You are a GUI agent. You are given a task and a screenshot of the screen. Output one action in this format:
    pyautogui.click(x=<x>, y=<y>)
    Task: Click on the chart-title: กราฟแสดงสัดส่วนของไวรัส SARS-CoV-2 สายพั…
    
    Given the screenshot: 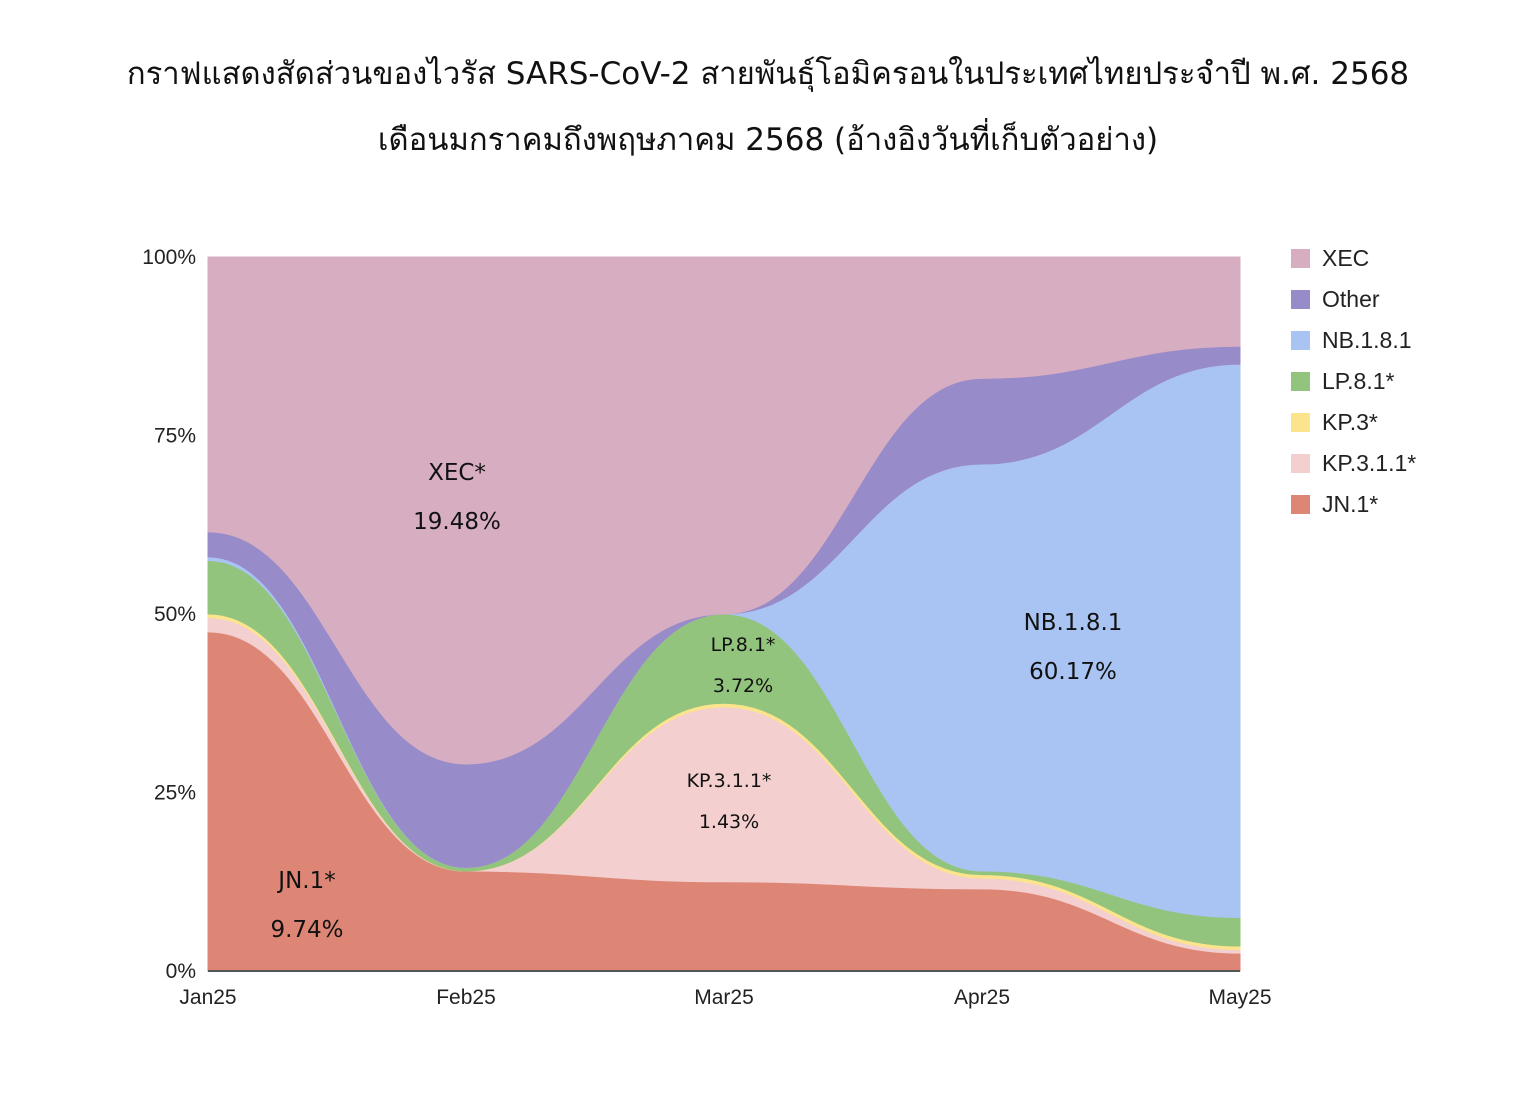 What is the action you would take?
    pyautogui.click(x=768, y=74)
    